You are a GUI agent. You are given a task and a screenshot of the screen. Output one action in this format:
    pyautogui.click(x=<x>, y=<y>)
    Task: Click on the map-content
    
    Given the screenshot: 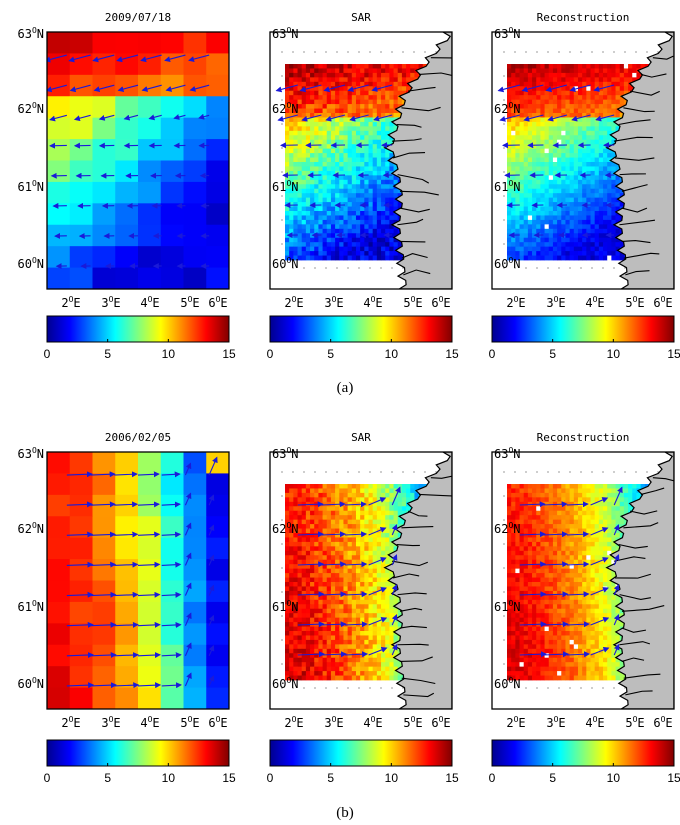 What is the action you would take?
    pyautogui.click(x=138, y=160)
    